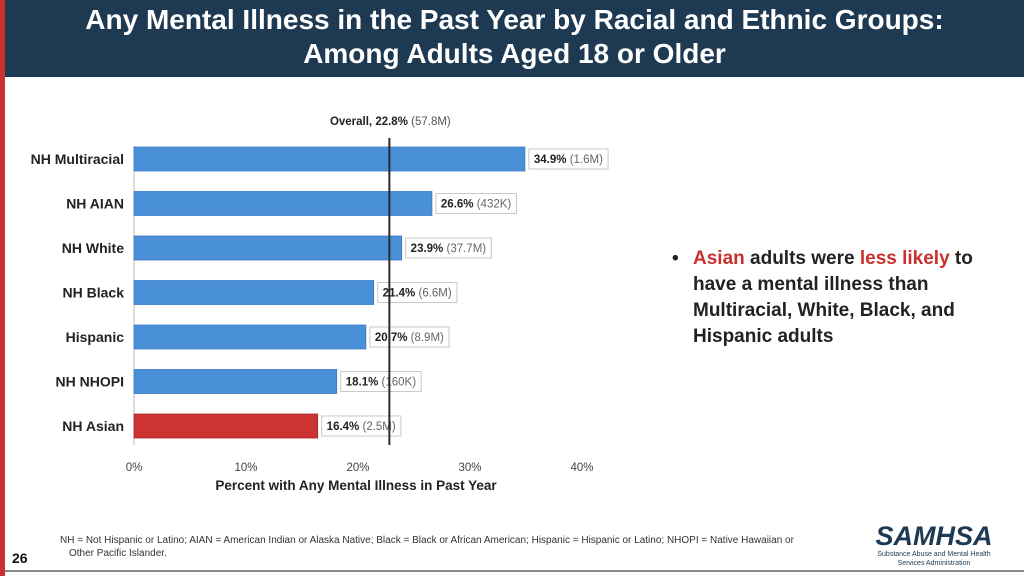  Describe the element at coordinates (94, 293) in the screenshot. I see `category-label: NH Black` at that location.